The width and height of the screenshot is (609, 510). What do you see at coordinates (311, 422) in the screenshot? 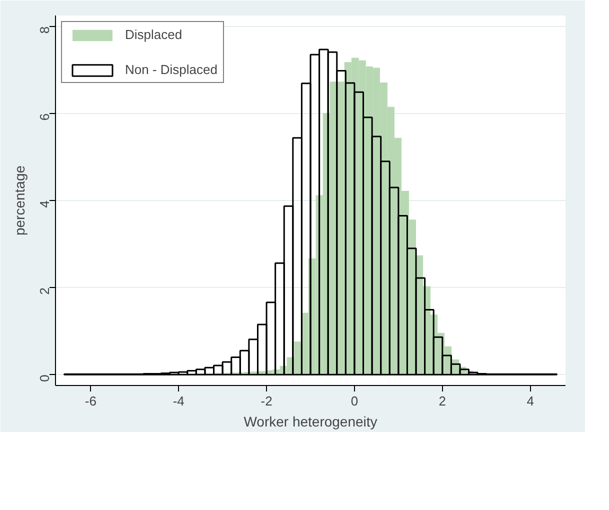
I see `x-axis-title: Worker heterogeneity` at bounding box center [311, 422].